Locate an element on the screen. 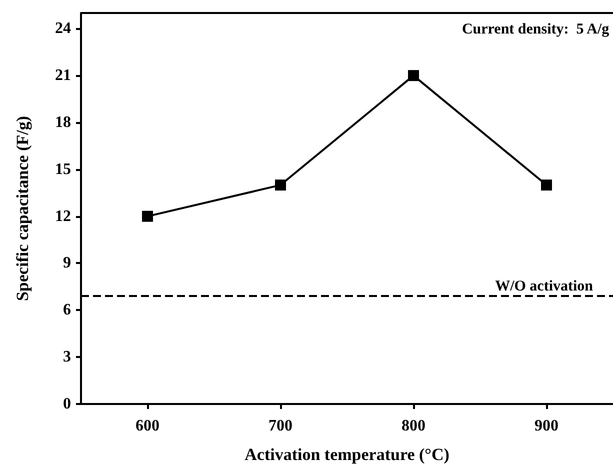 The width and height of the screenshot is (613, 473). annotation: Current density: 5 A/g is located at coordinates (536, 30).